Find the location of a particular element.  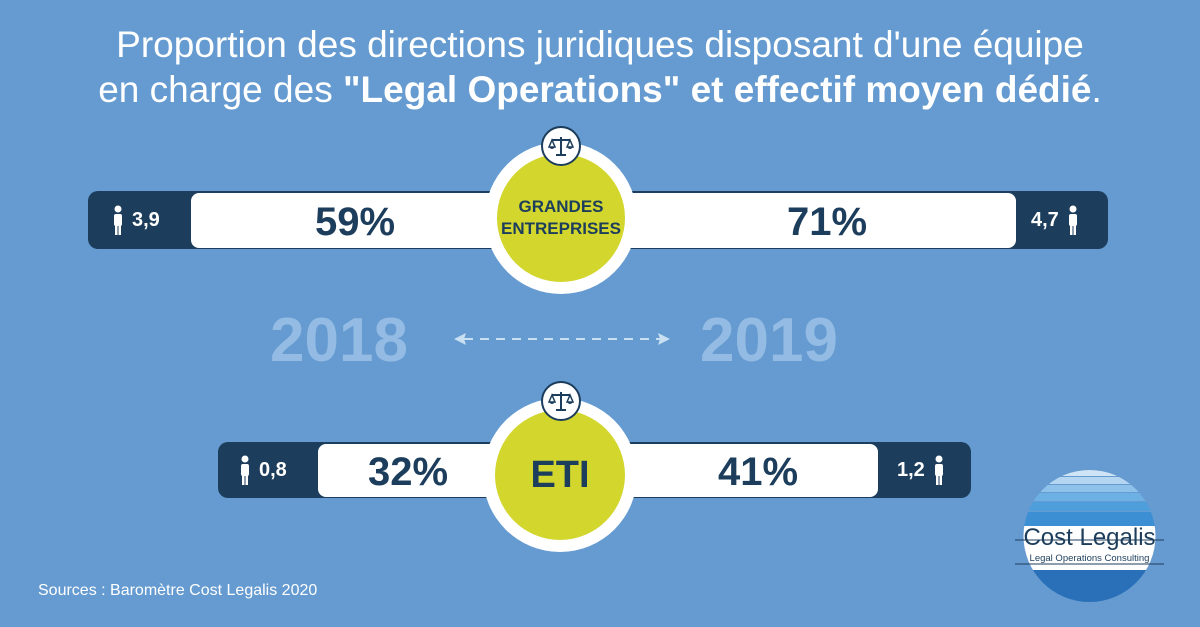

cost-legalis-logo is located at coordinates (1089, 536).